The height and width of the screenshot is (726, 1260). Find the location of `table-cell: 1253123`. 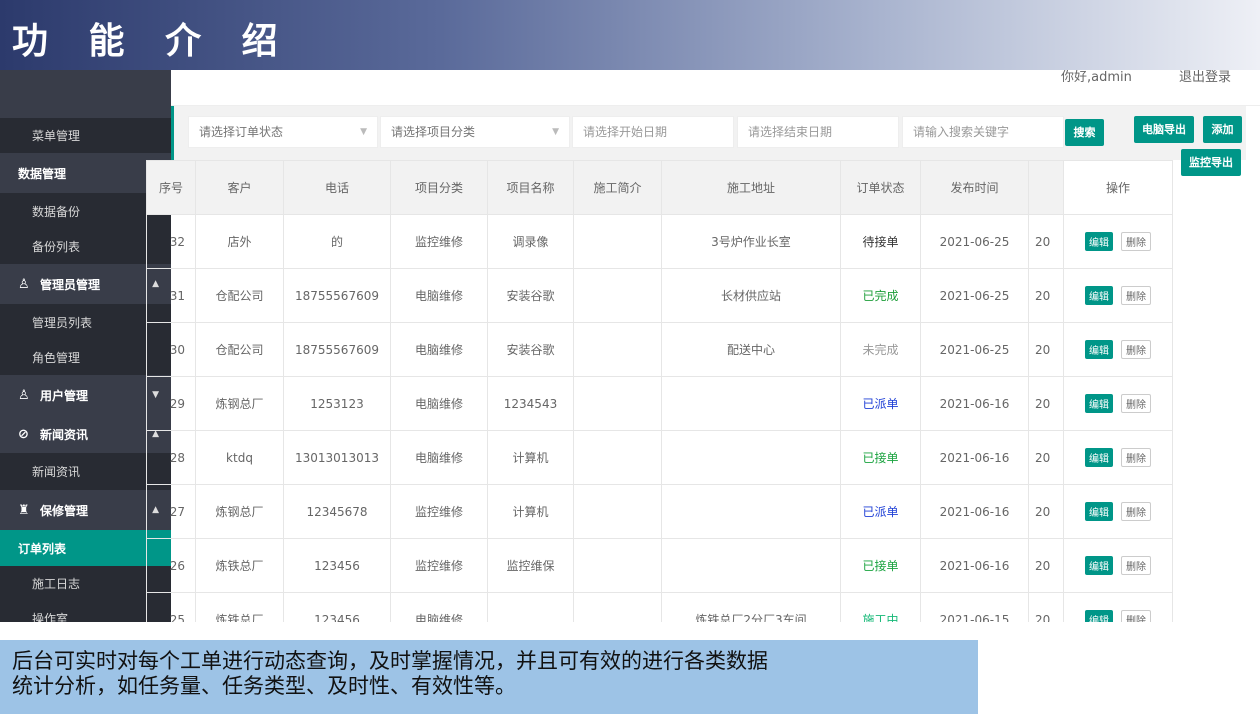

table-cell: 1253123 is located at coordinates (337, 403).